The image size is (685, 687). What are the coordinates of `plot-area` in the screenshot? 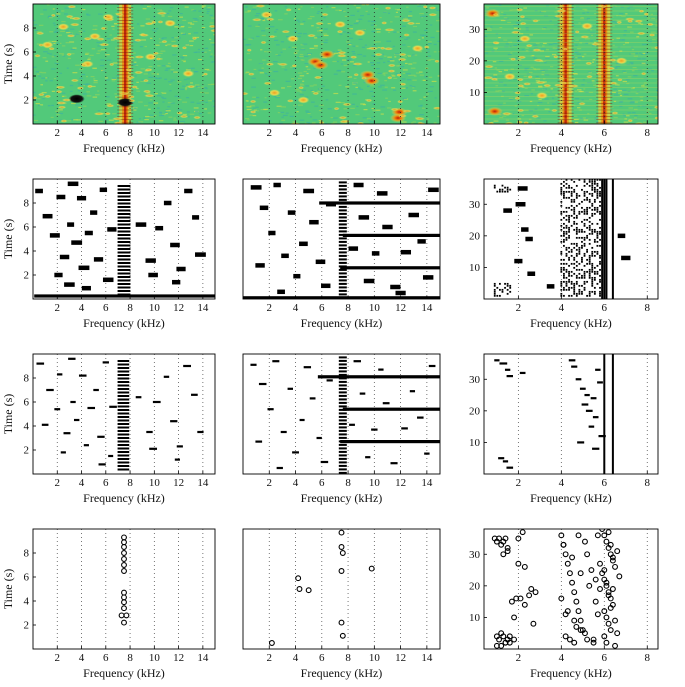 It's located at (124, 589).